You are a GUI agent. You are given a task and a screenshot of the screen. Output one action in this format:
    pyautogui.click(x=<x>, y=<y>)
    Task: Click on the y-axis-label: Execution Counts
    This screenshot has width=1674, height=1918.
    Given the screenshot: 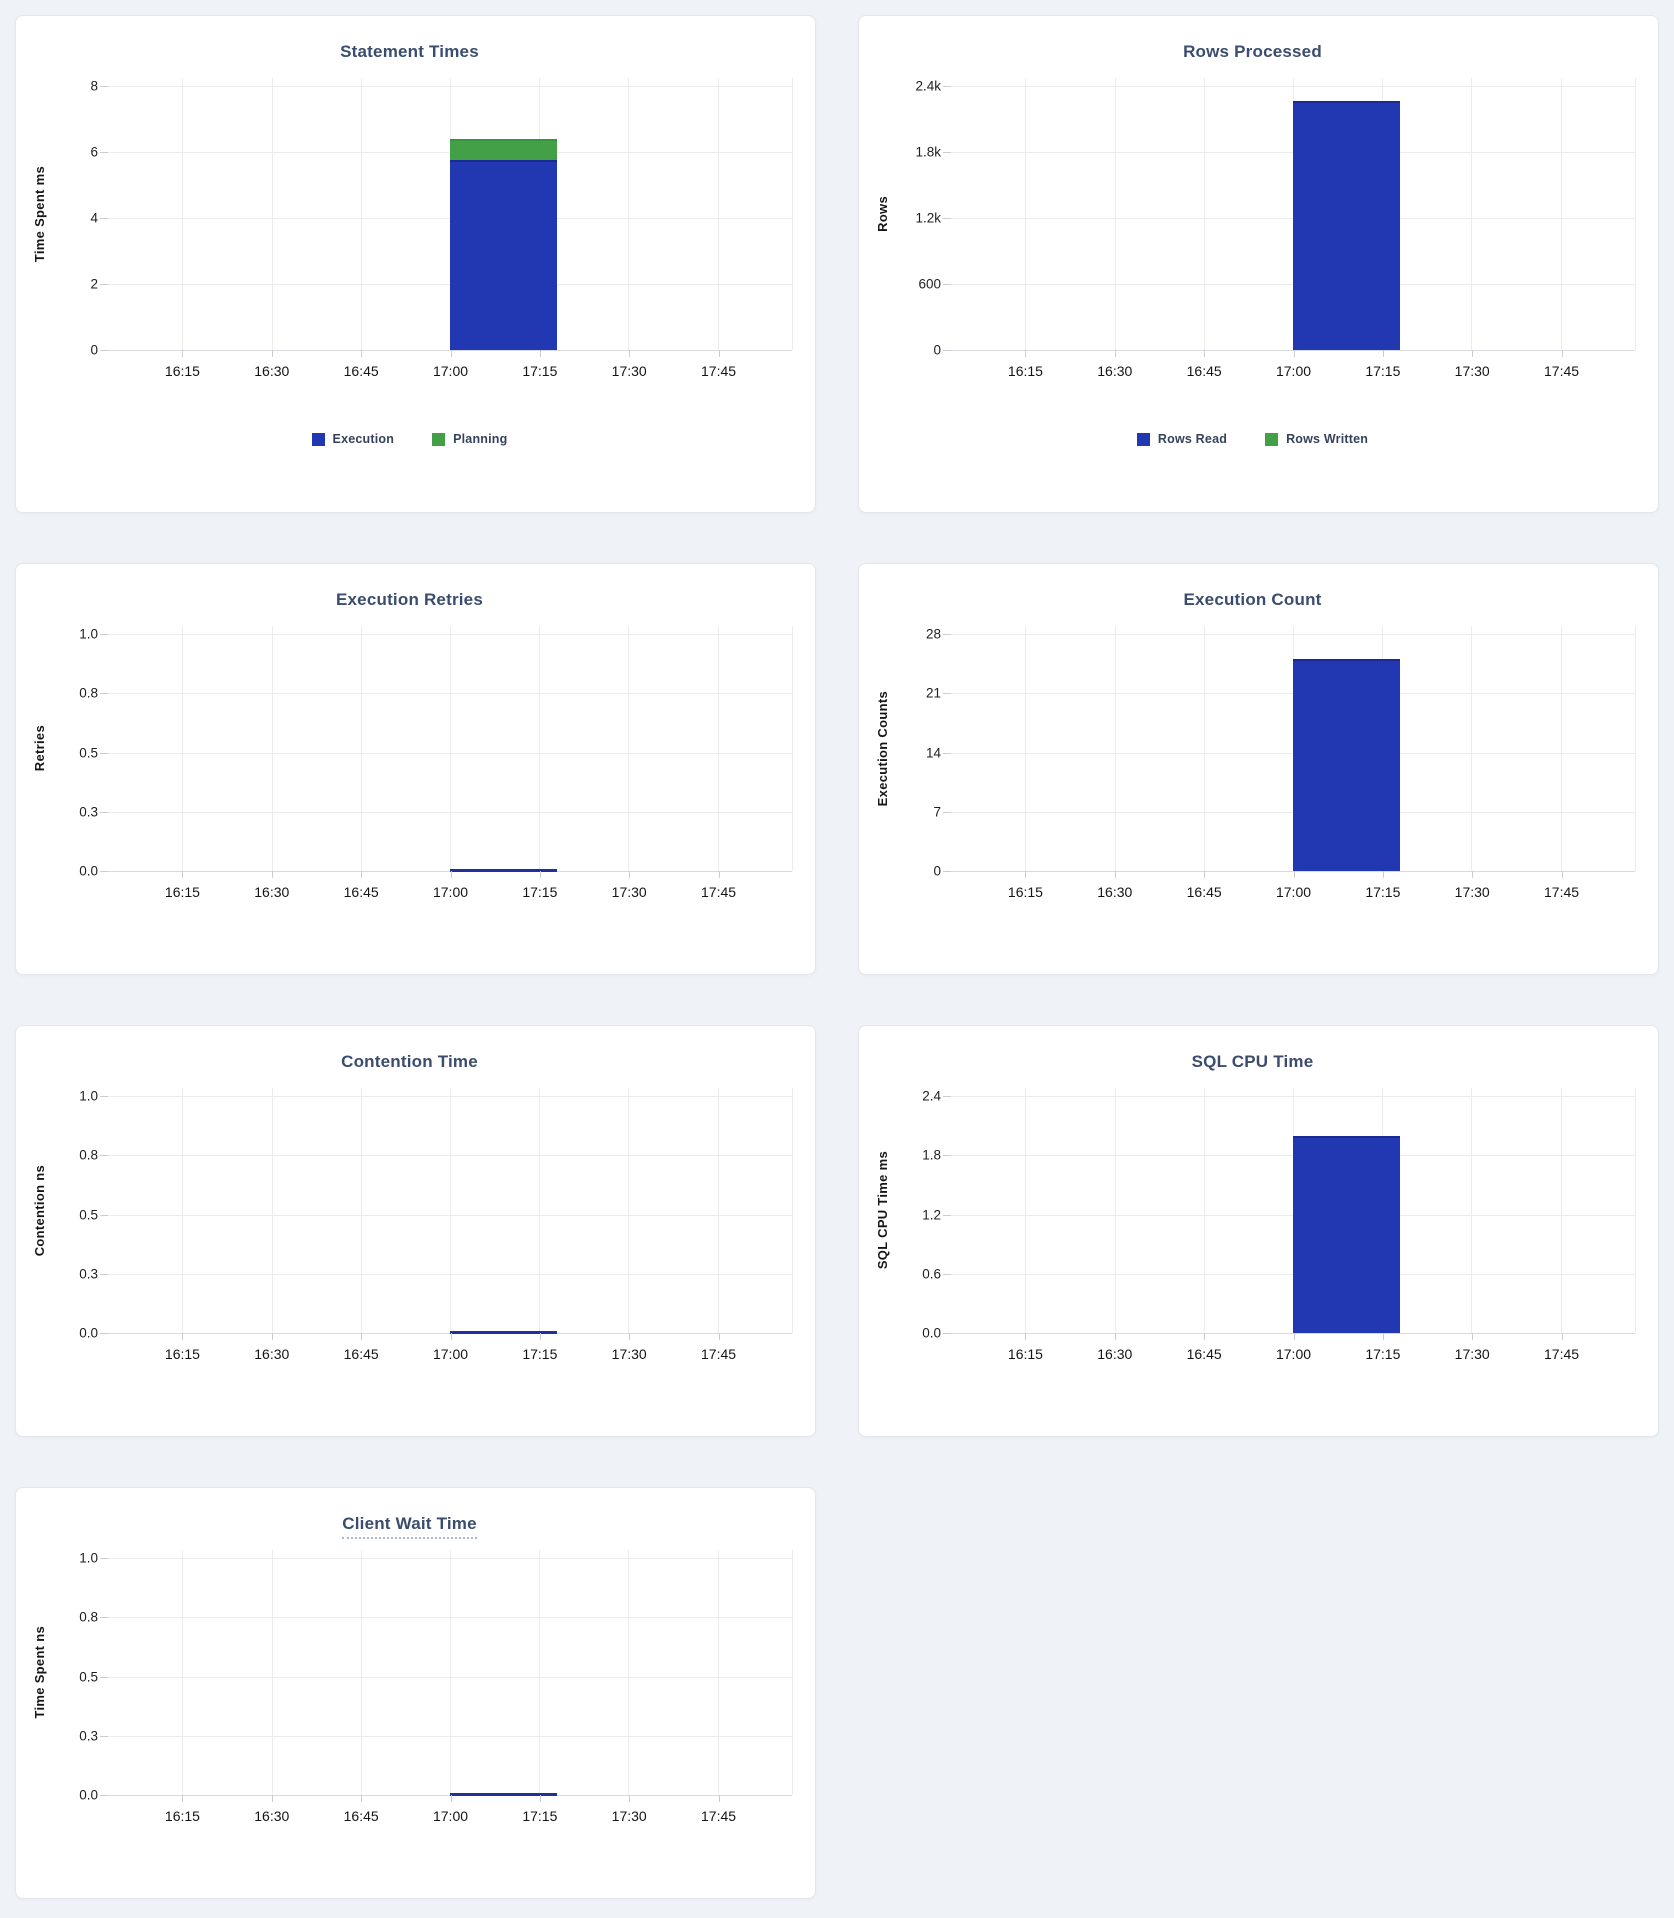 What is the action you would take?
    pyautogui.click(x=882, y=748)
    